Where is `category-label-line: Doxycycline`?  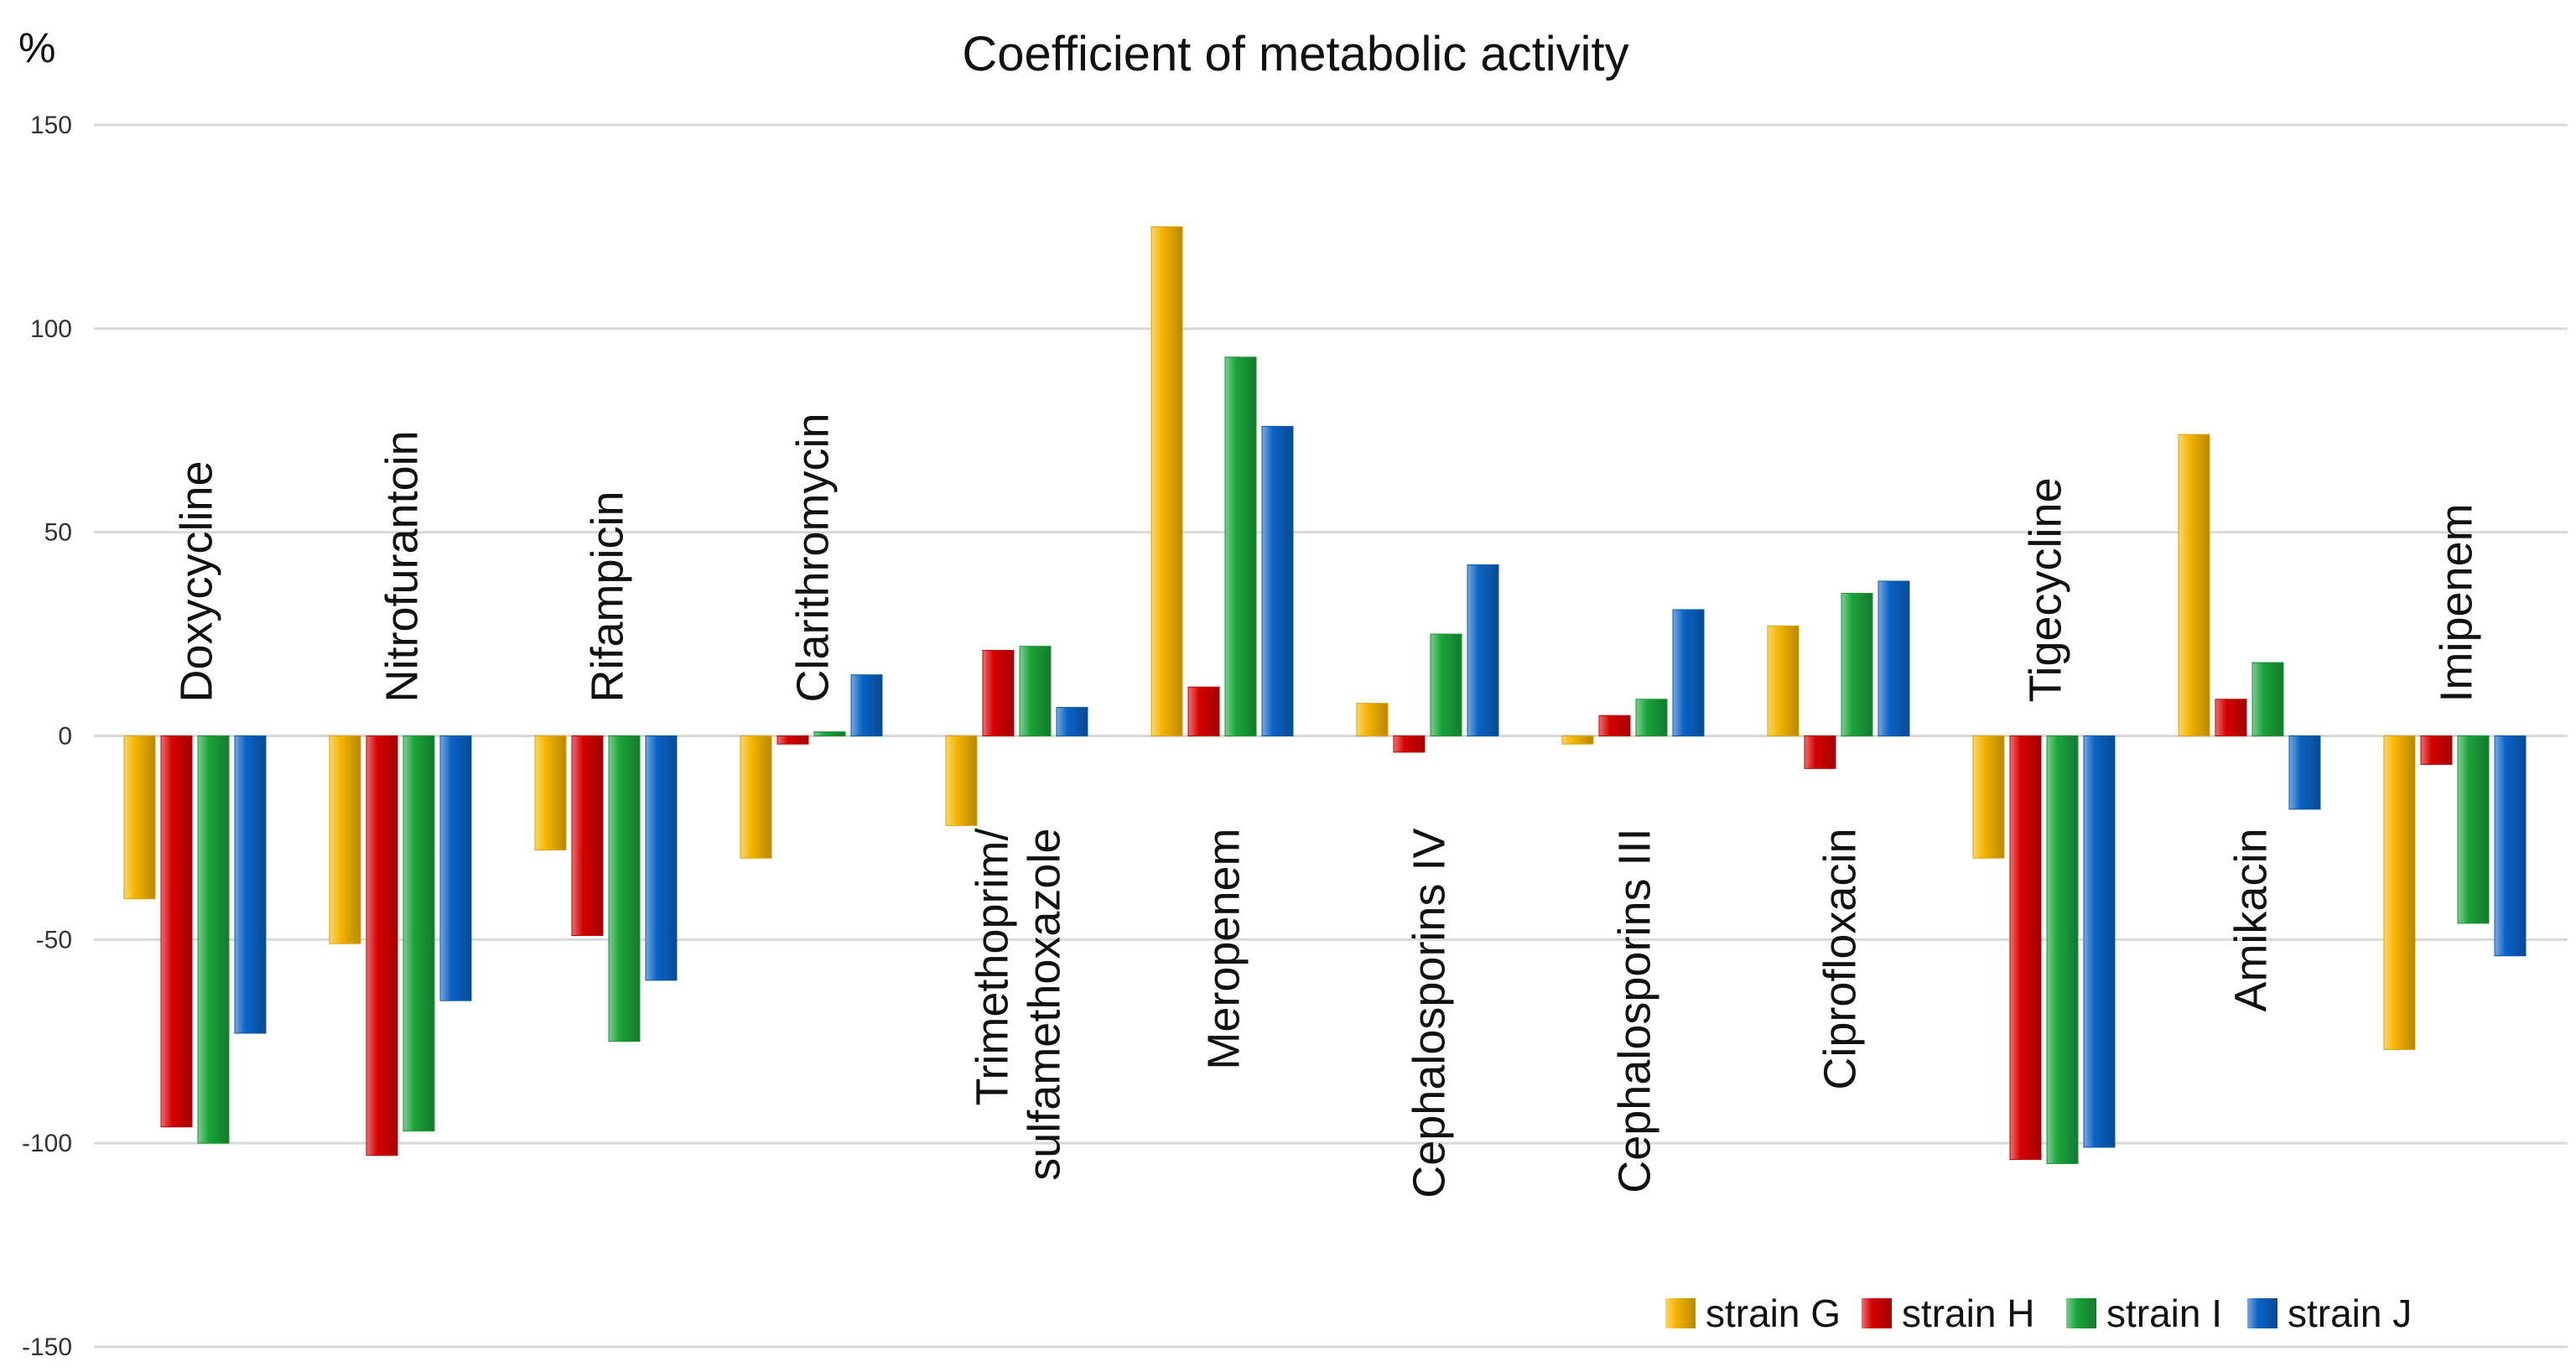
category-label-line: Doxycycline is located at coordinates (197, 581).